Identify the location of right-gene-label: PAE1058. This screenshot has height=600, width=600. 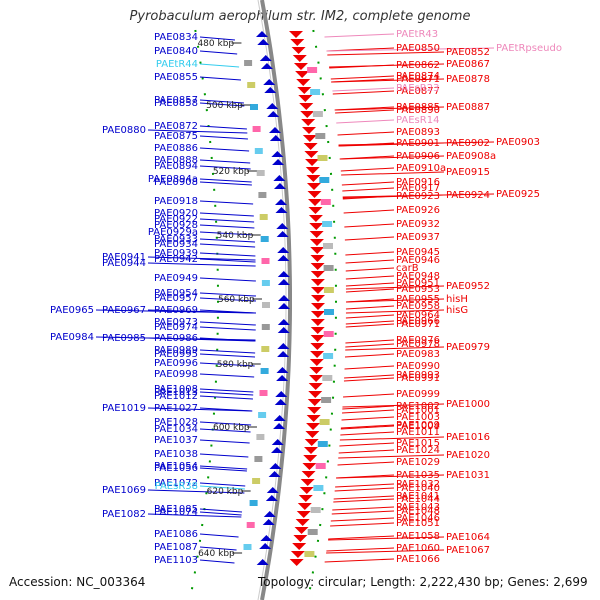
(418, 536).